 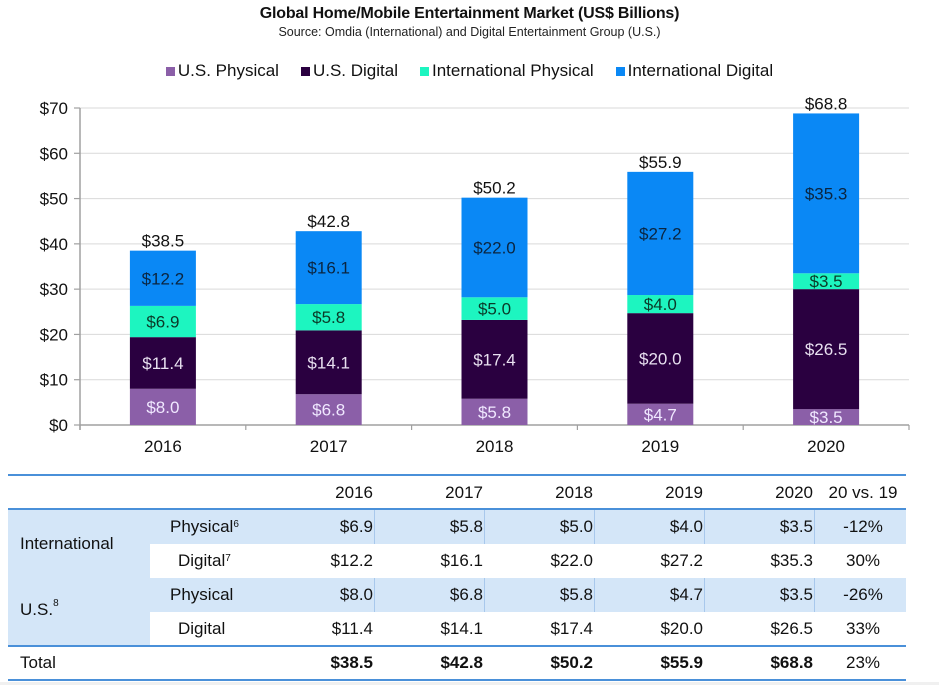 What do you see at coordinates (461, 560) in the screenshot?
I see `table-cell: $16.1` at bounding box center [461, 560].